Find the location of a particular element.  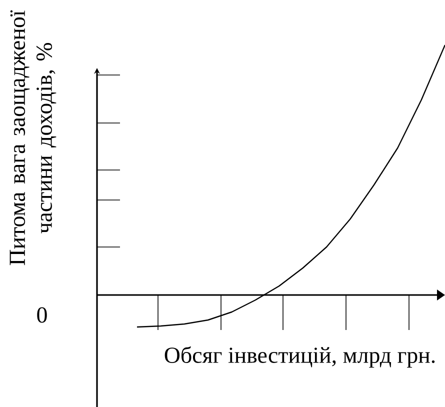

x-axis-title: Обсяг інвестицій, млрд грн. is located at coordinates (299, 357).